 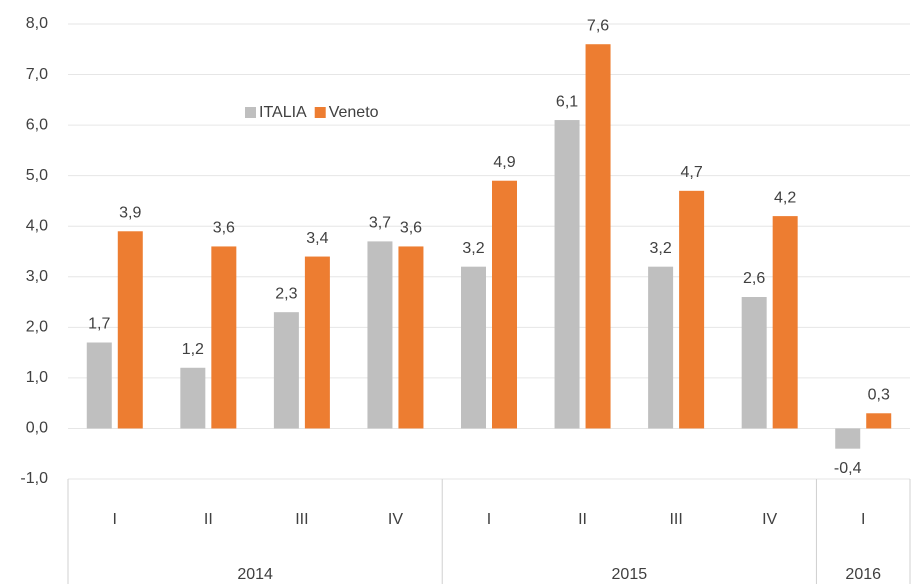 What do you see at coordinates (863, 574) in the screenshot?
I see `group-label: 2016` at bounding box center [863, 574].